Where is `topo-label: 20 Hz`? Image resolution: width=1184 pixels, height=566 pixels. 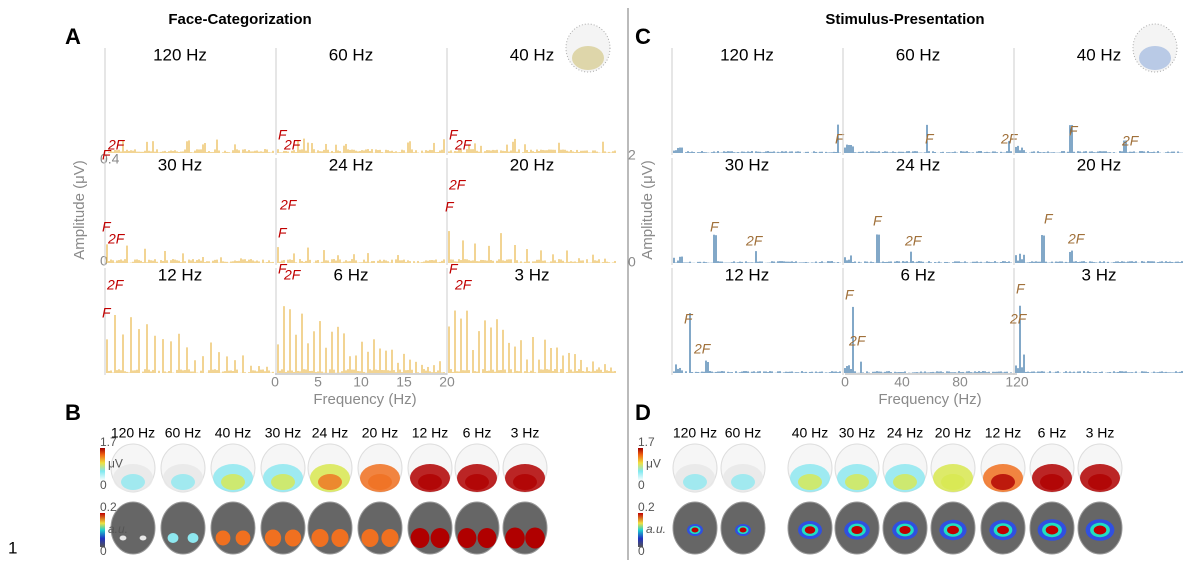
topo-label: 20 Hz is located at coordinates (953, 433).